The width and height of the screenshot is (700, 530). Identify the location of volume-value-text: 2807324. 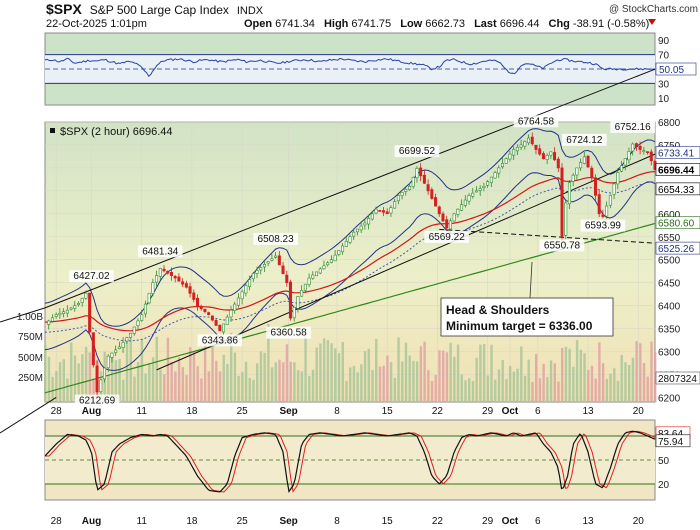
(677, 379).